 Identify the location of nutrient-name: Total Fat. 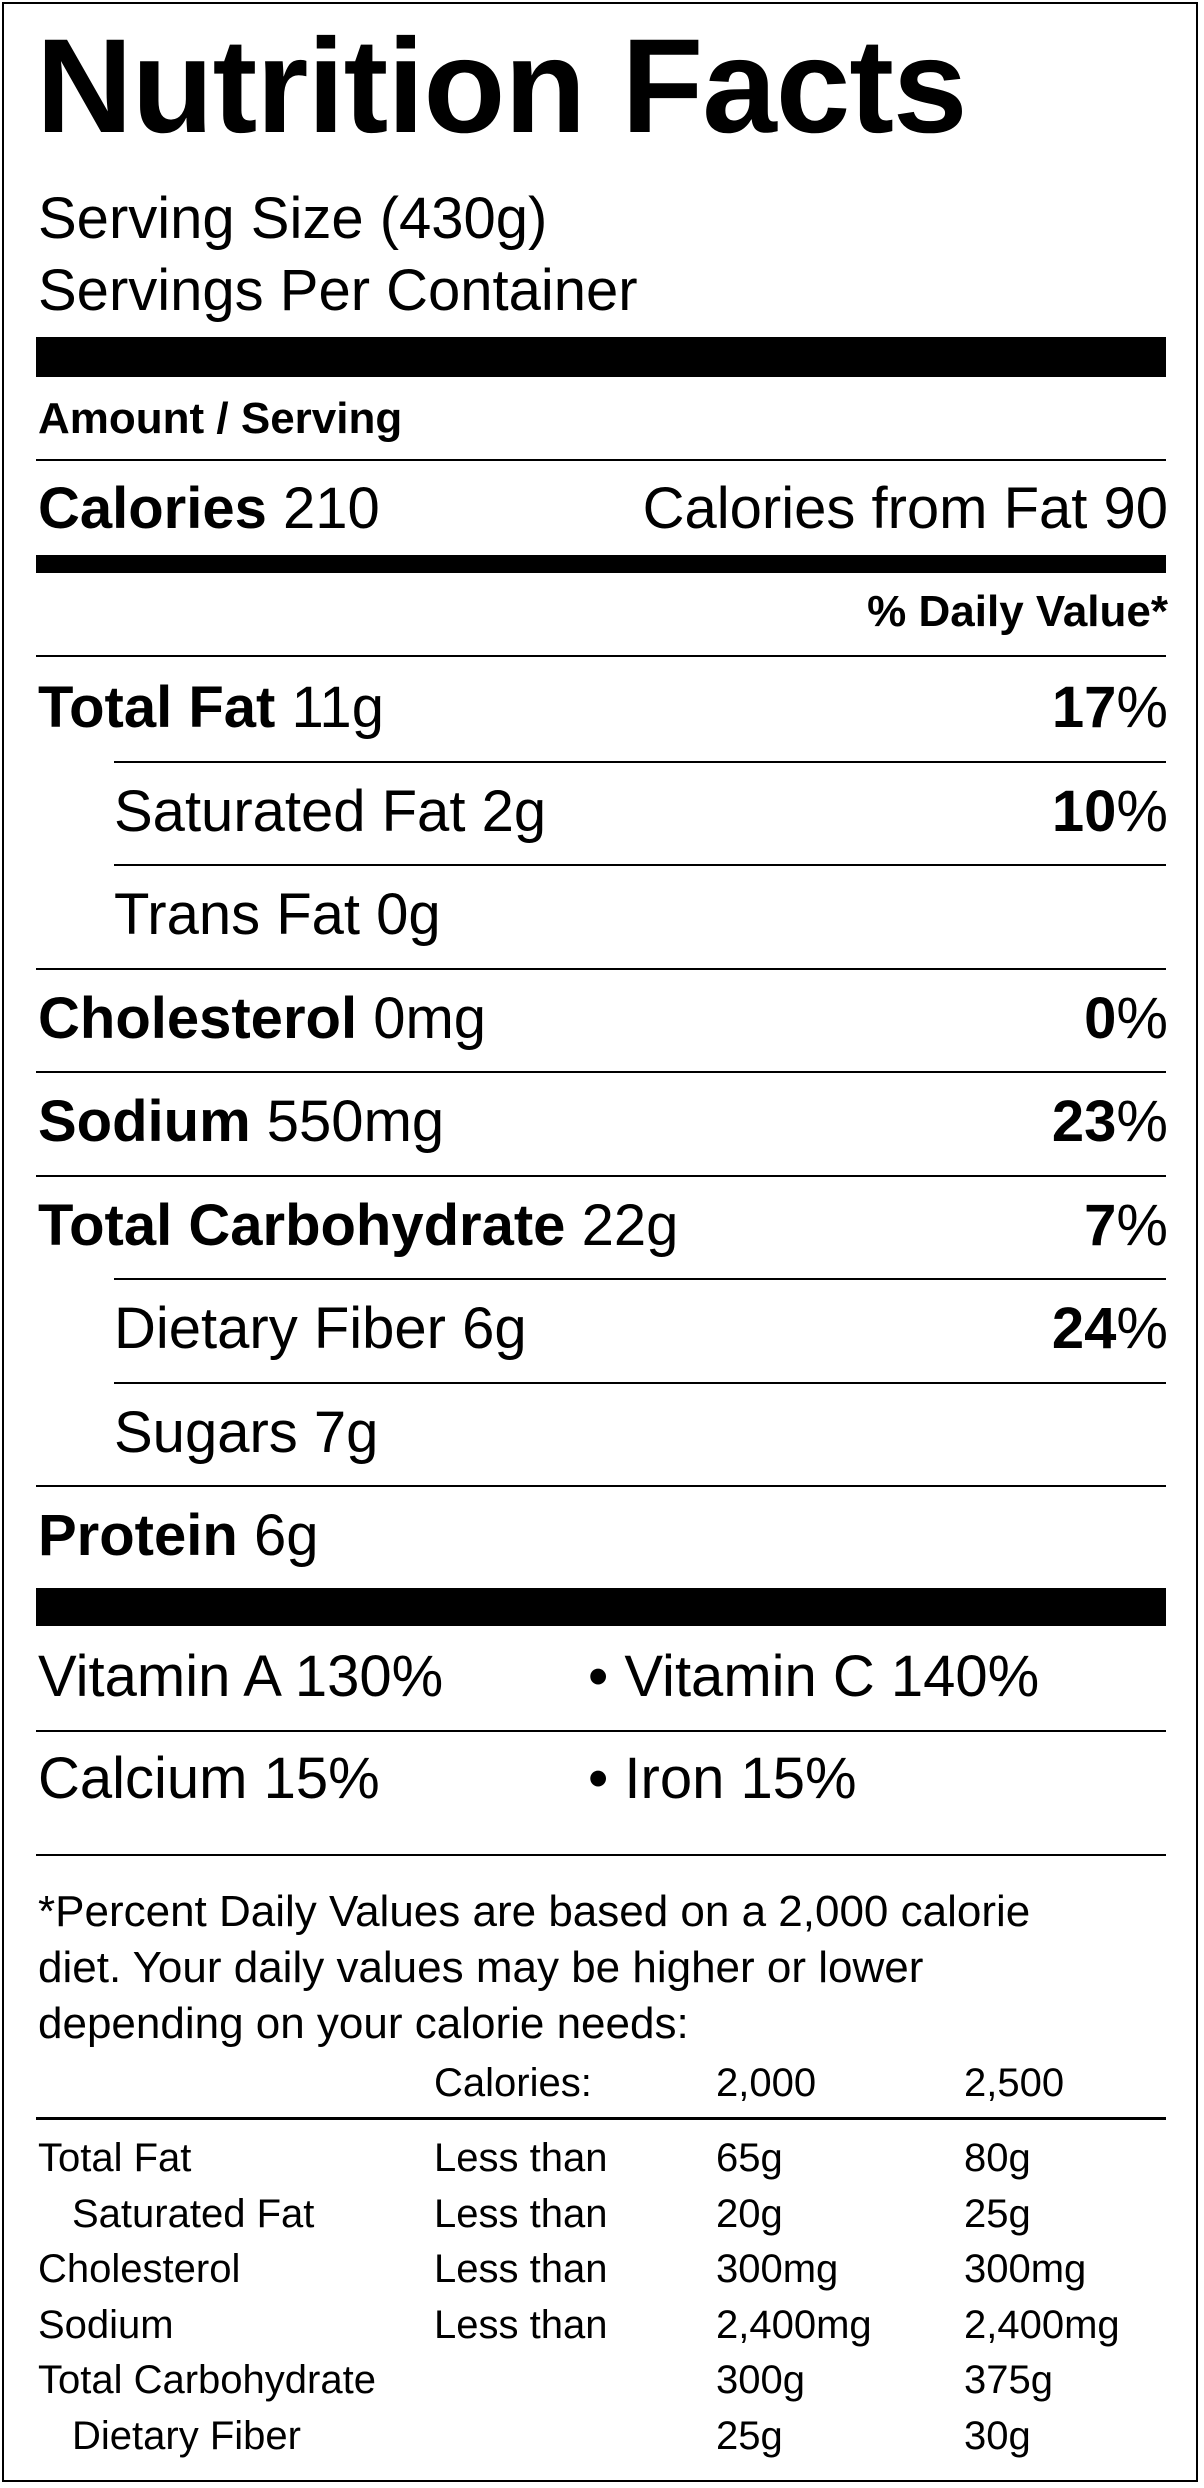
(157, 707).